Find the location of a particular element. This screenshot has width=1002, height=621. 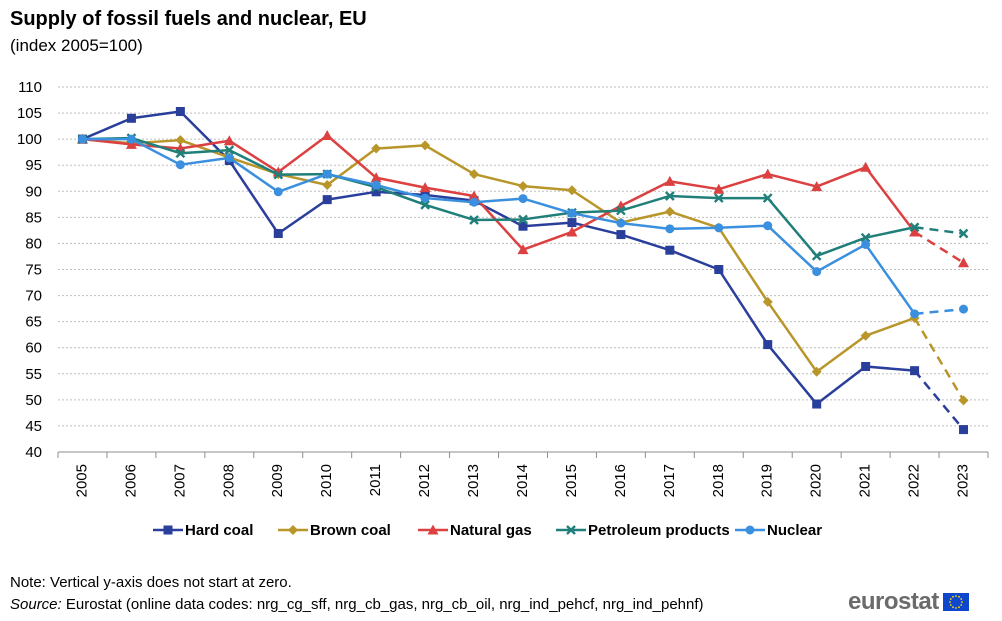

legend-label-natural-gas: Natural gas is located at coordinates (491, 530).